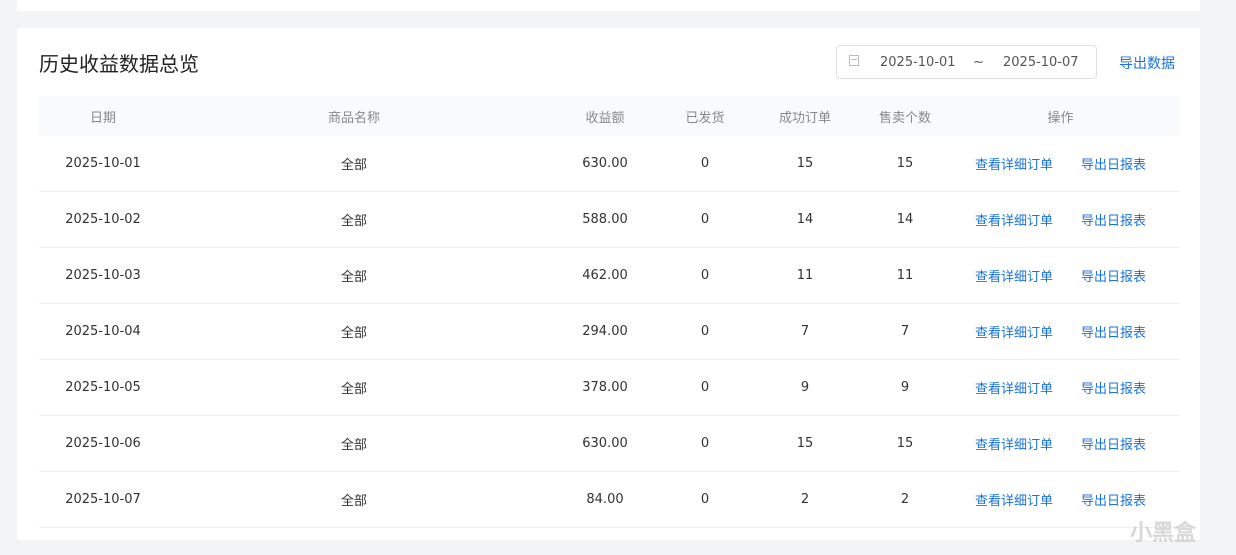 The width and height of the screenshot is (1236, 555). Describe the element at coordinates (103, 331) in the screenshot. I see `date-cell: 2025-10-04` at that location.